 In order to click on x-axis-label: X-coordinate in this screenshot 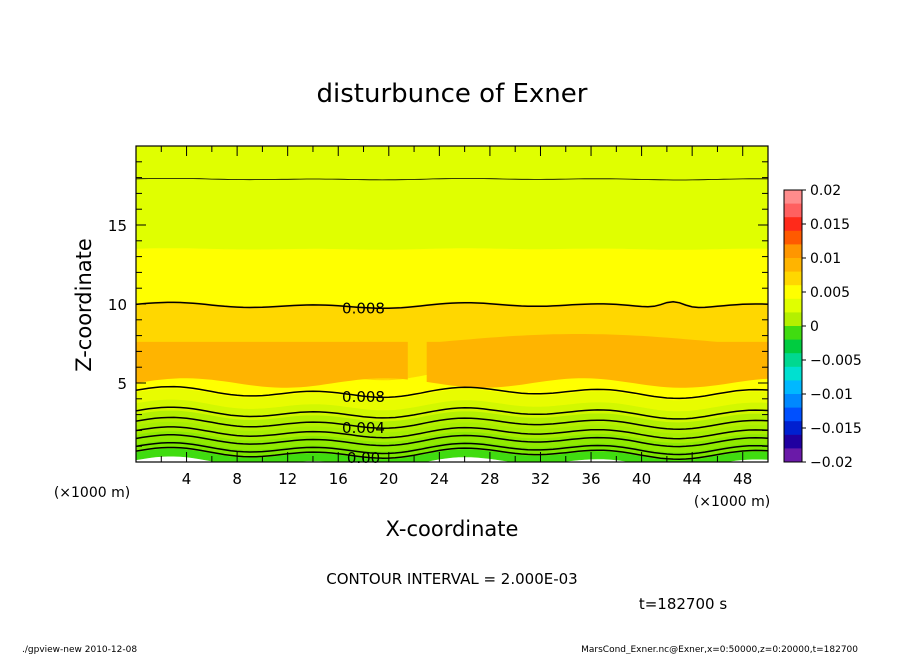, I will do `click(452, 529)`.